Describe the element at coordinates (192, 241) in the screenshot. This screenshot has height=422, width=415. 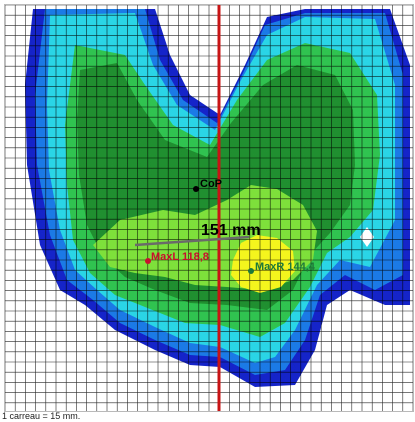
I see `distance-line` at that location.